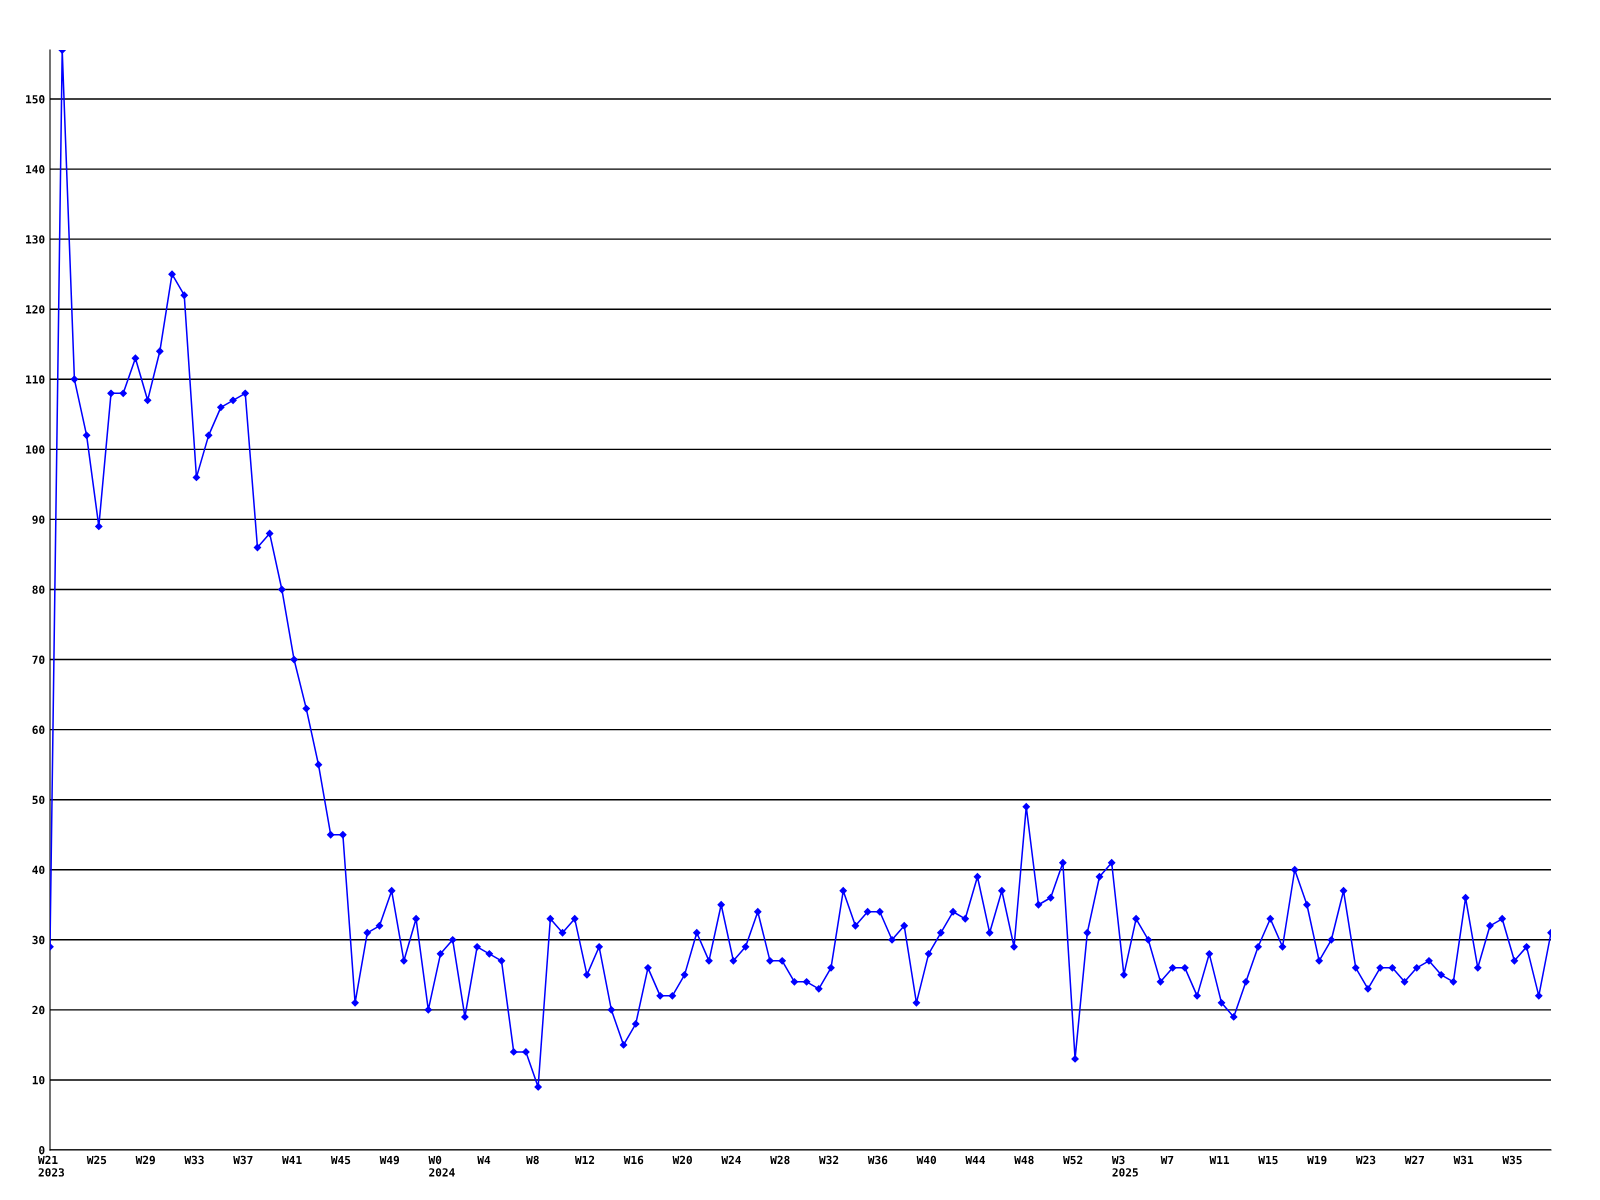  What do you see at coordinates (584, 1159) in the screenshot?
I see `x-tick-label: W12` at bounding box center [584, 1159].